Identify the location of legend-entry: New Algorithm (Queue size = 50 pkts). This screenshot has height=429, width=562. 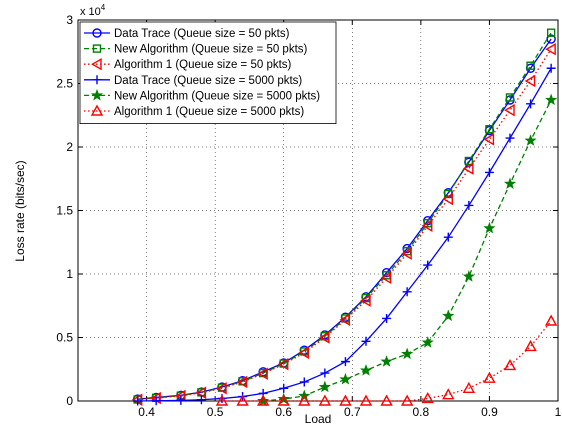
(196, 50).